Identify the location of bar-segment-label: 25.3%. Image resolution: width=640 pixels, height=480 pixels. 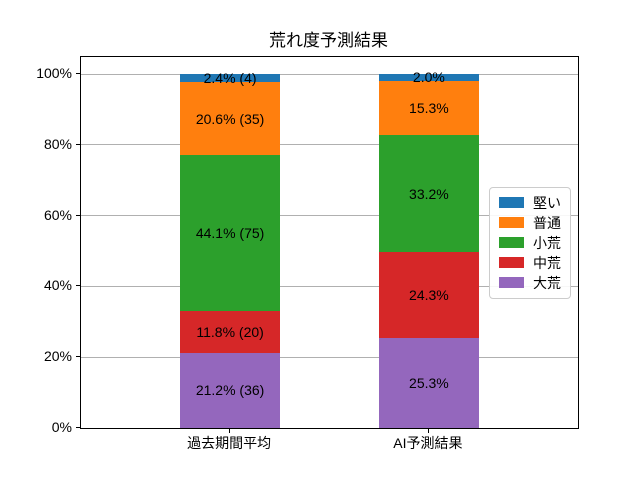
(429, 383).